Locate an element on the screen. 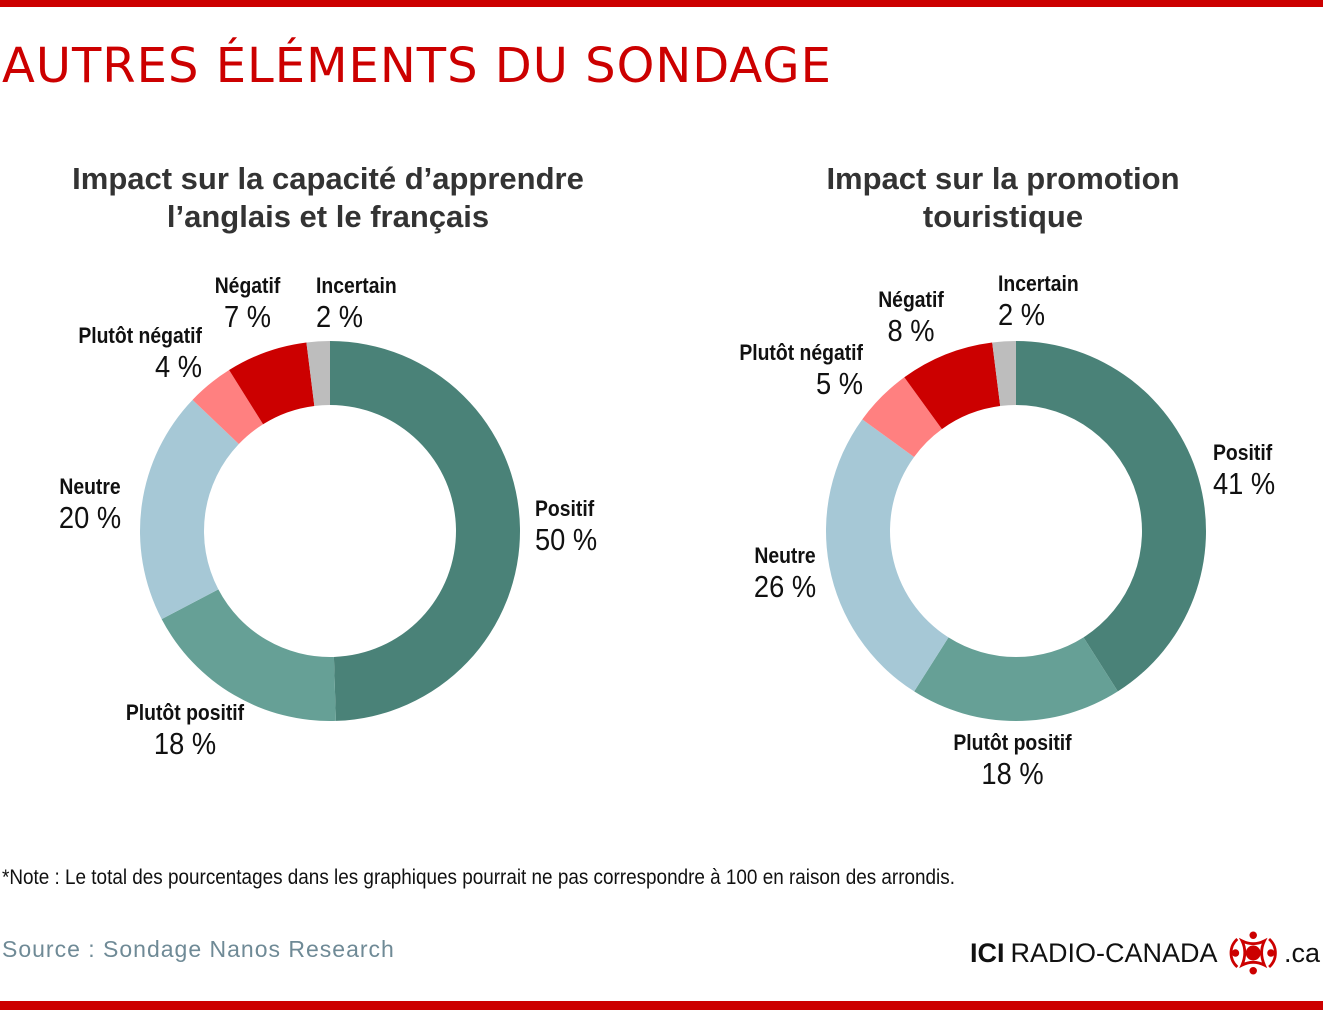 The image size is (1323, 1010). source-credit: Source : Sondage Nanos Research is located at coordinates (198, 949).